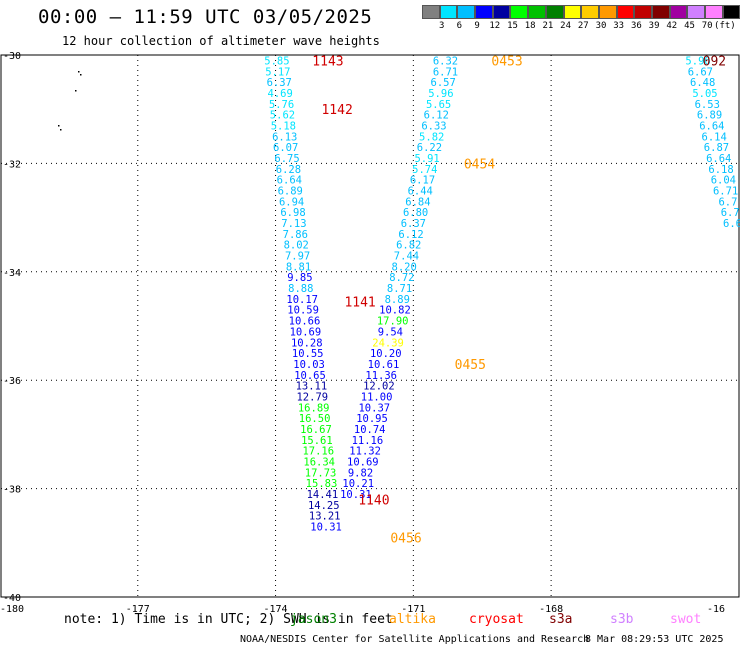 The height and width of the screenshot is (650, 740). Describe the element at coordinates (12, 609) in the screenshot. I see `lon-tick-label: -180` at that location.